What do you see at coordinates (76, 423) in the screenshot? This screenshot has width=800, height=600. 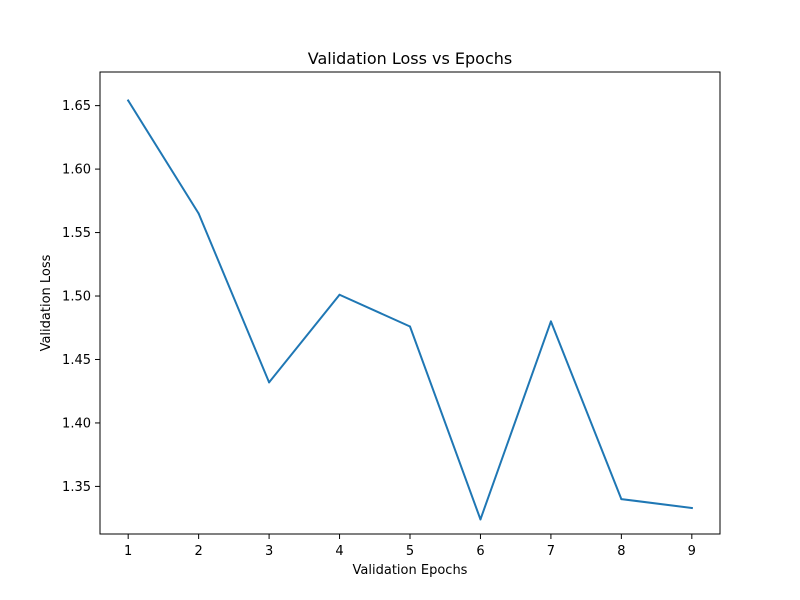 I see `y-tick-label: 1.40` at bounding box center [76, 423].